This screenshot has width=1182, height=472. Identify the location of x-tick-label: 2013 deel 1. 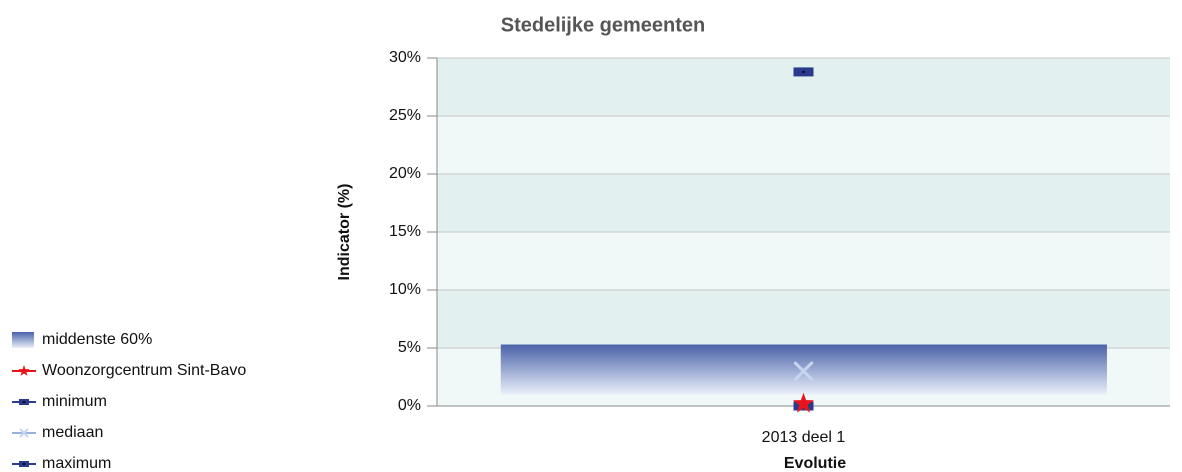
(804, 437).